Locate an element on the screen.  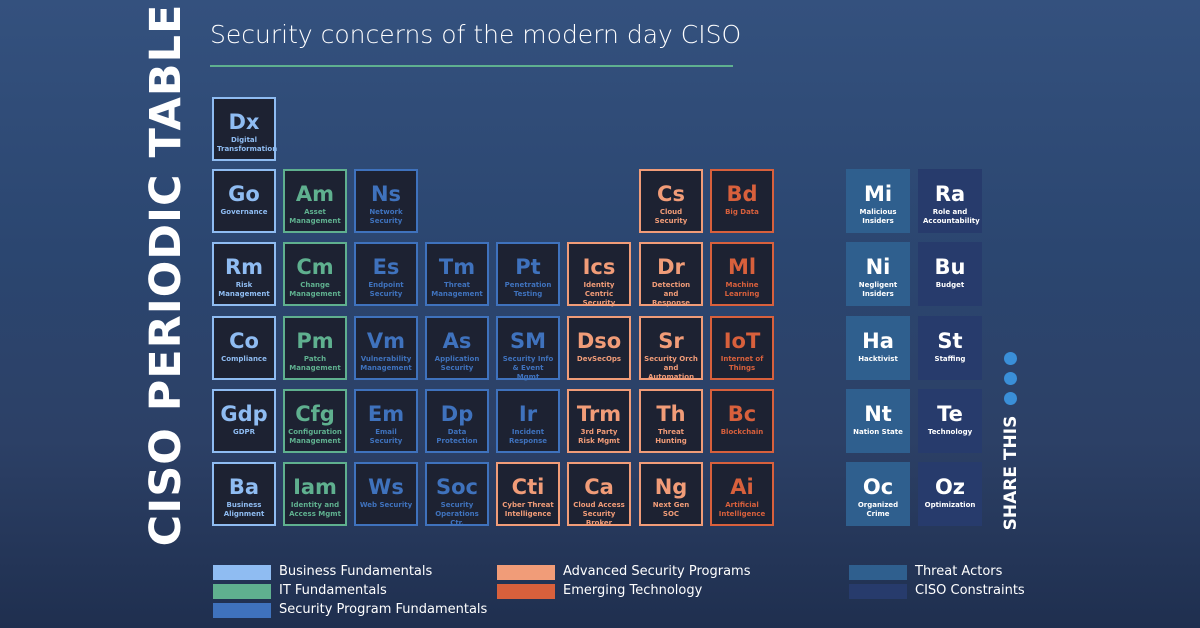
element-symbol: Ha is located at coordinates (878, 341).